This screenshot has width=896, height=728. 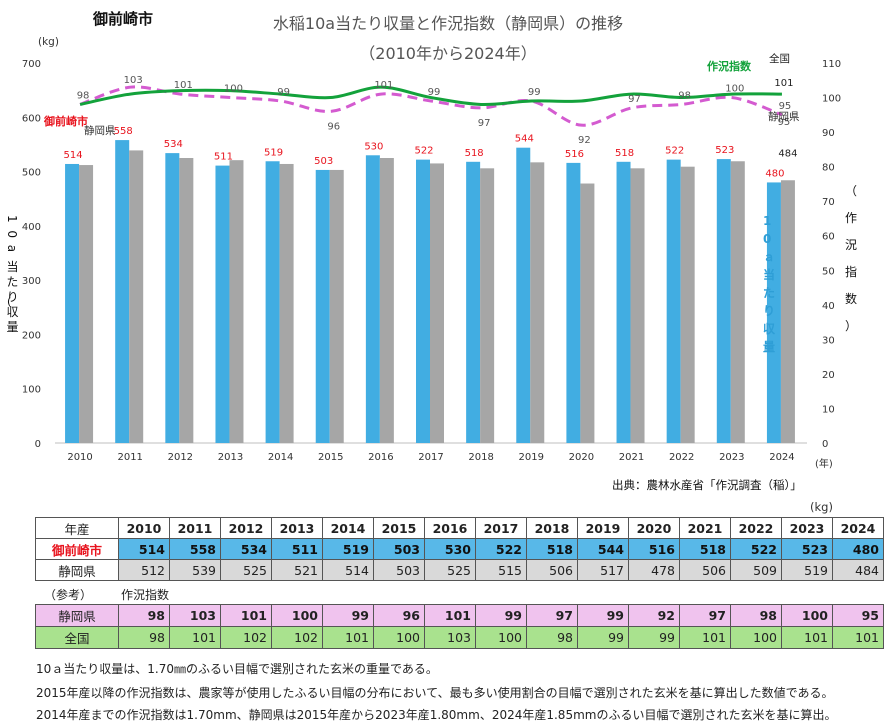 What do you see at coordinates (787, 153) in the screenshot?
I see `pref-bar-last-label: 484` at bounding box center [787, 153].